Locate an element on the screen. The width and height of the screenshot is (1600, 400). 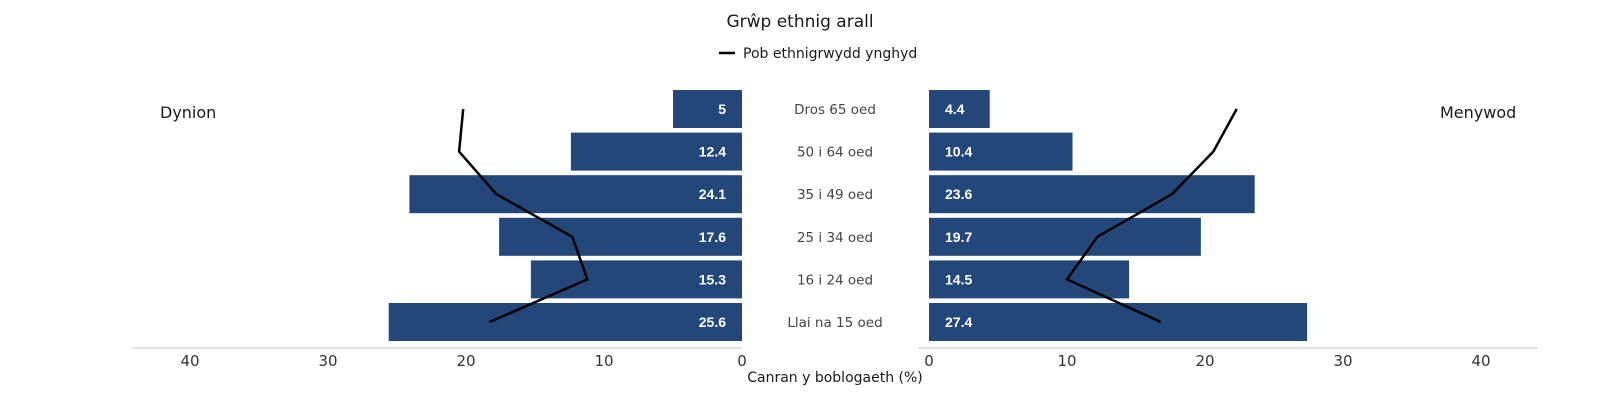
tick-label-left-2: 20 is located at coordinates (465, 361).